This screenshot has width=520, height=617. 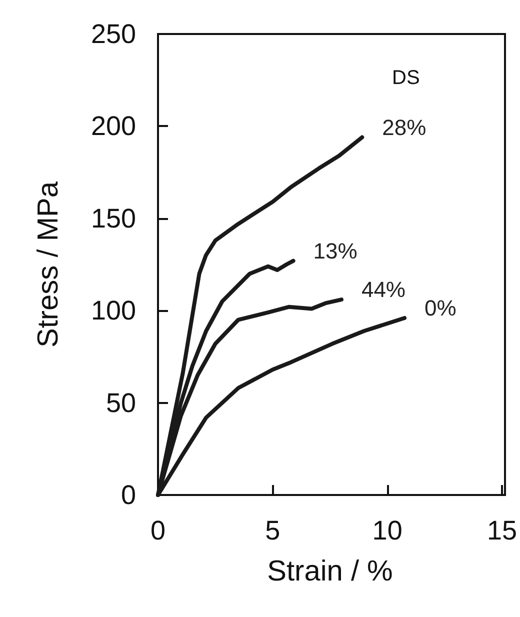 I want to click on series-label: 0%, so click(x=440, y=307).